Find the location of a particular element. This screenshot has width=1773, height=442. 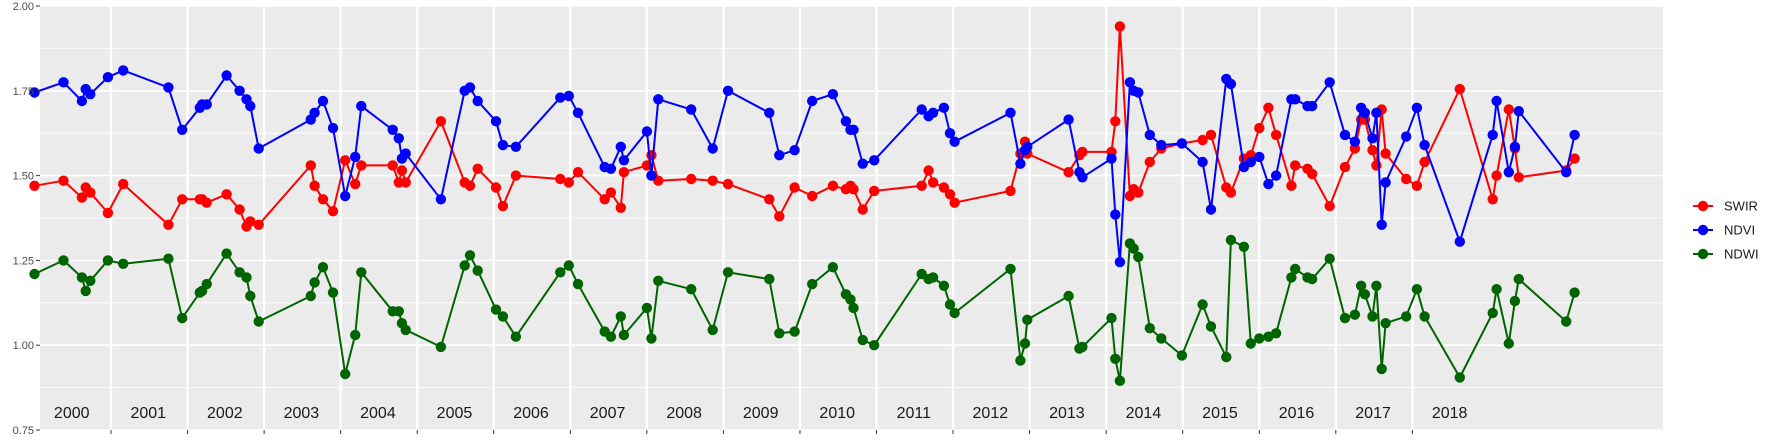

year-label: 2013 is located at coordinates (1067, 413).